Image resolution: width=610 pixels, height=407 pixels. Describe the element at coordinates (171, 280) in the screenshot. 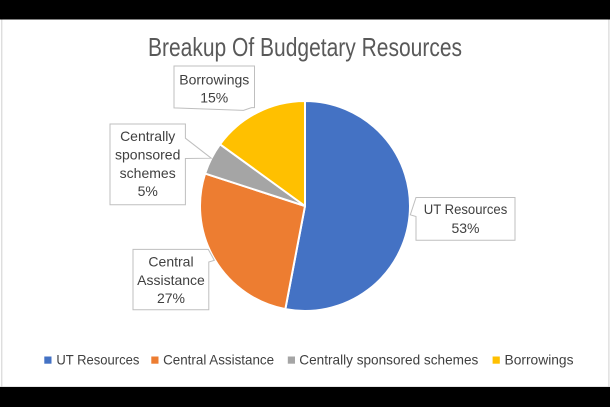

I see `svg-text: Assistance` at that location.